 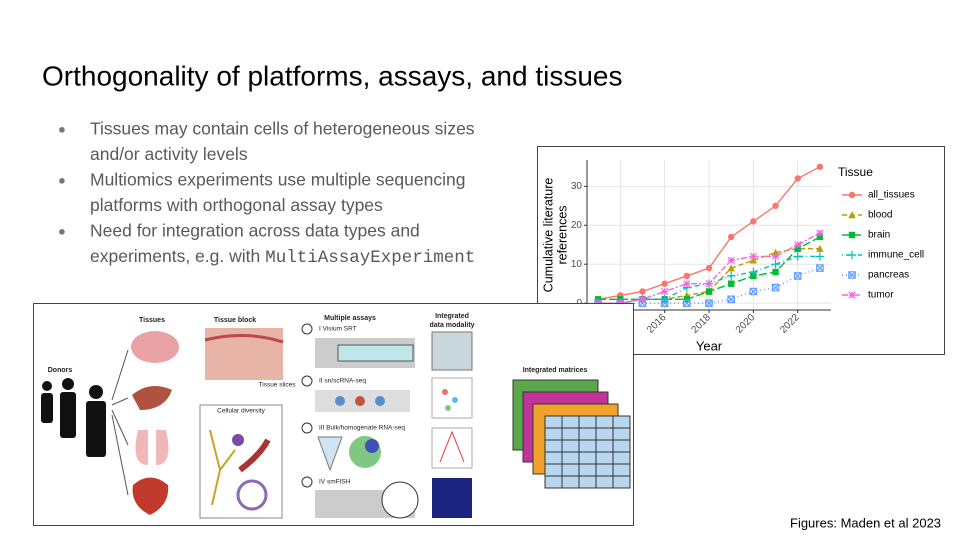 What do you see at coordinates (335, 482) in the screenshot?
I see `figure-label: IV smFISH` at bounding box center [335, 482].